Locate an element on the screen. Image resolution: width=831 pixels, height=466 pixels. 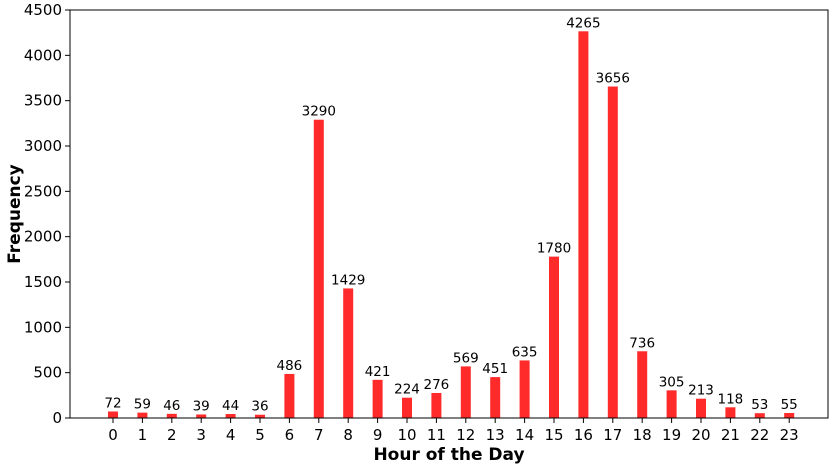
data-label-hour-15: 1780 is located at coordinates (554, 249).